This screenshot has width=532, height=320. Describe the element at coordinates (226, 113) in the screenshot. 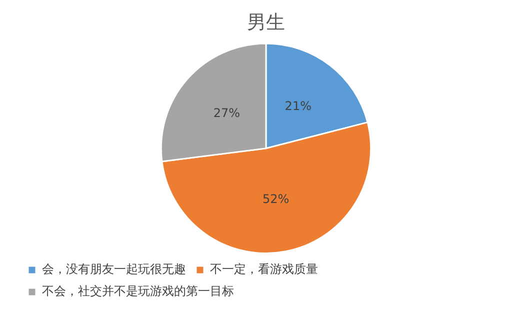

I see `data-label: 27%` at that location.